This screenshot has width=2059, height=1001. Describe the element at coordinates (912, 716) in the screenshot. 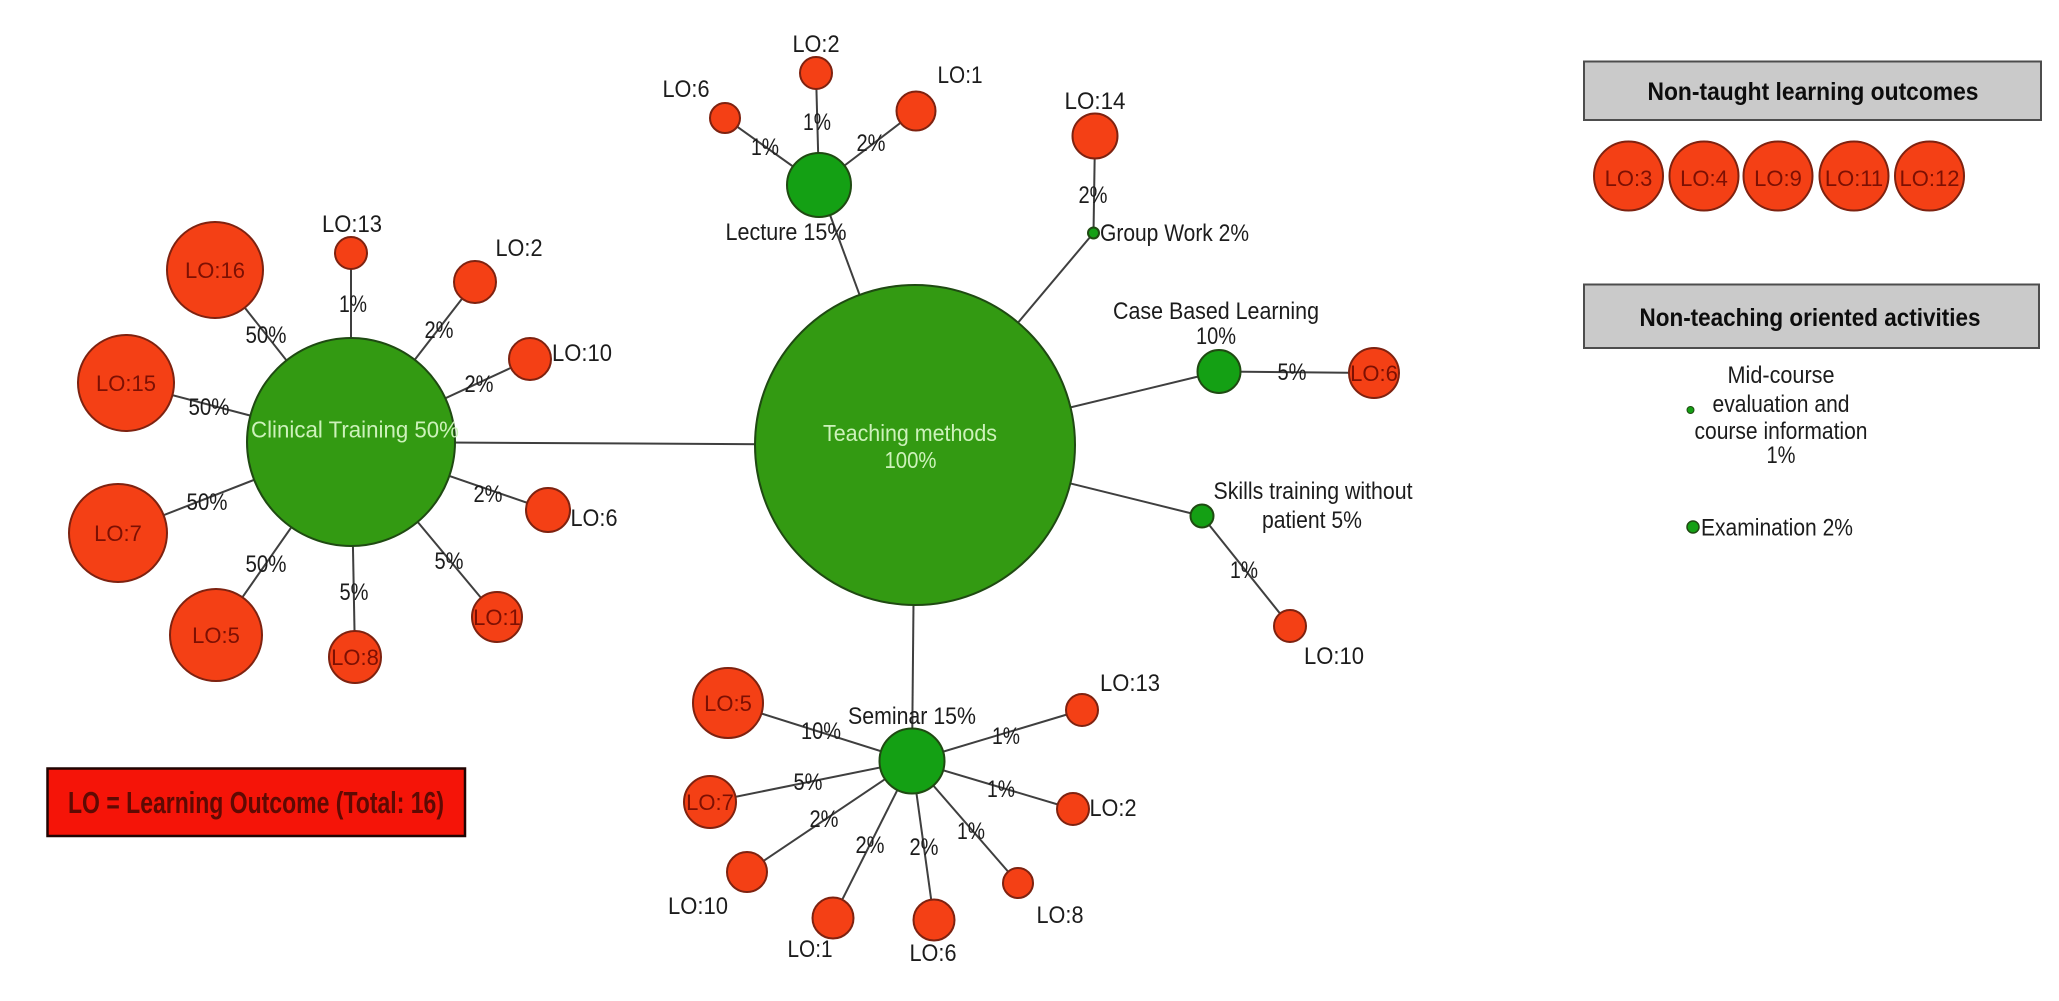

I see `svg-text: Seminar 15%` at that location.